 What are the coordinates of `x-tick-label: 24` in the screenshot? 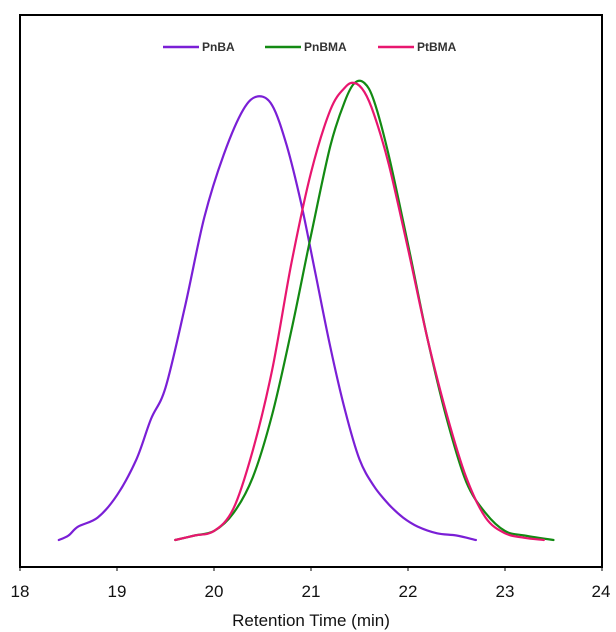 It's located at (601, 591).